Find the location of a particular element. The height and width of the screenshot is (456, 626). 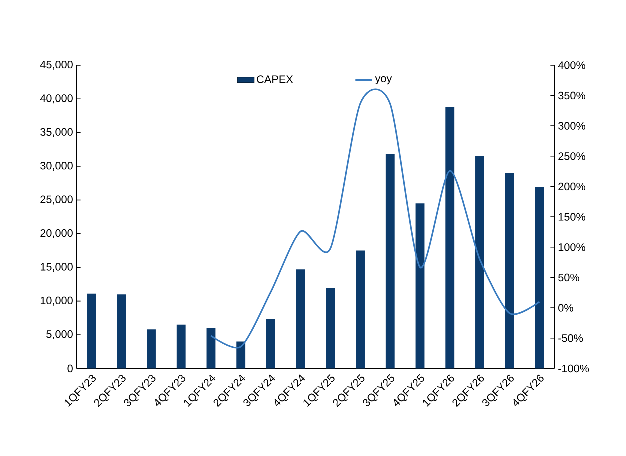

y2-tick-label: 100% is located at coordinates (572, 248).